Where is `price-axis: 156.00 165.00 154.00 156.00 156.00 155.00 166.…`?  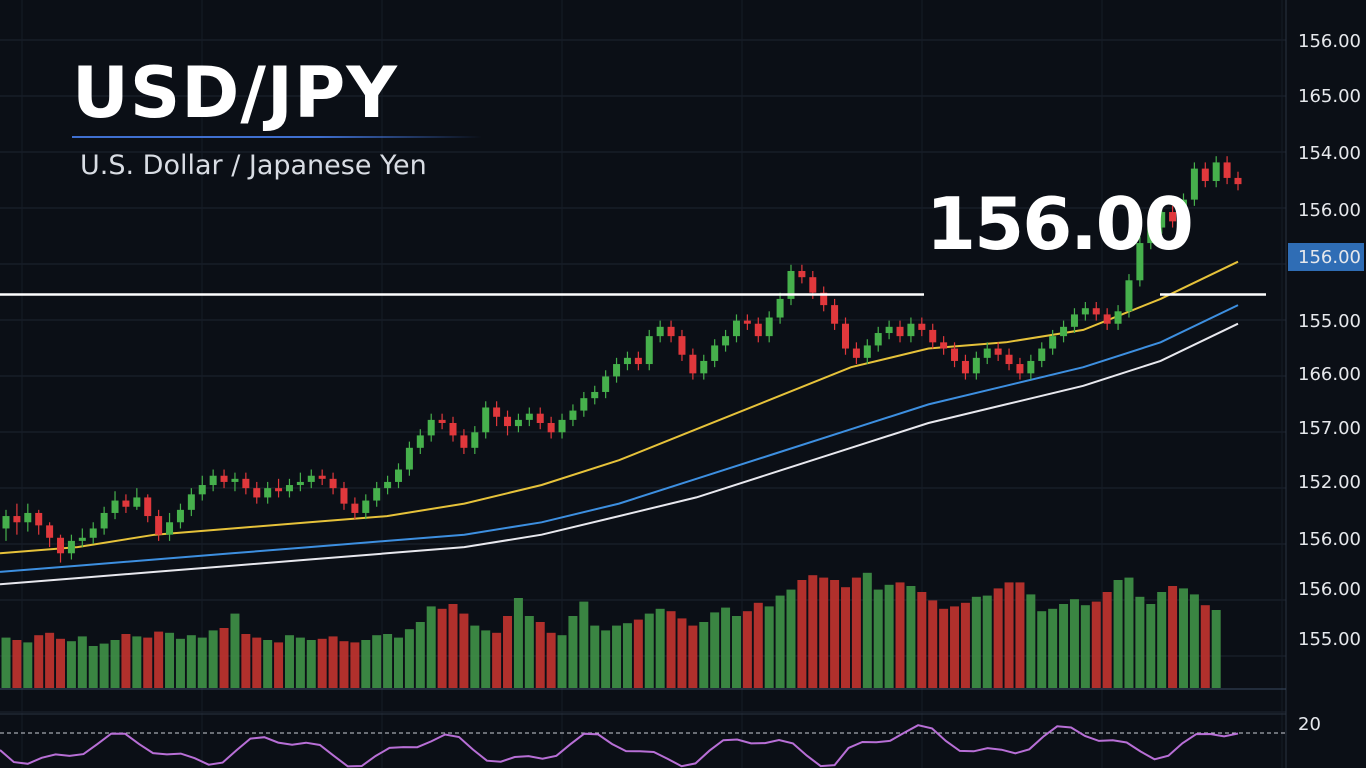 price-axis: 156.00 165.00 154.00 156.00 156.00 155.00 166.… is located at coordinates (1326, 340).